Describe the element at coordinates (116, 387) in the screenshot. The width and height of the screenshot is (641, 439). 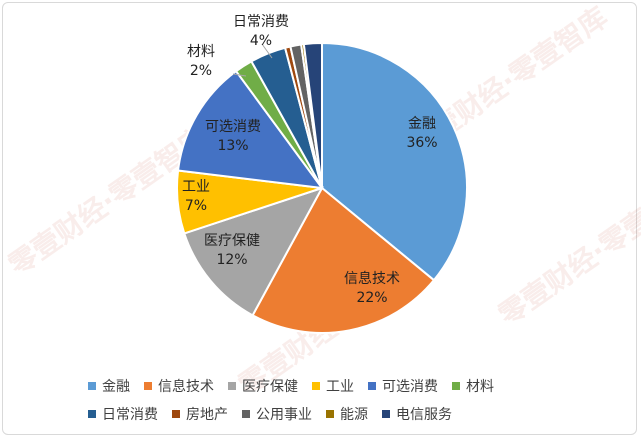
I see `legend-label: 金融` at that location.